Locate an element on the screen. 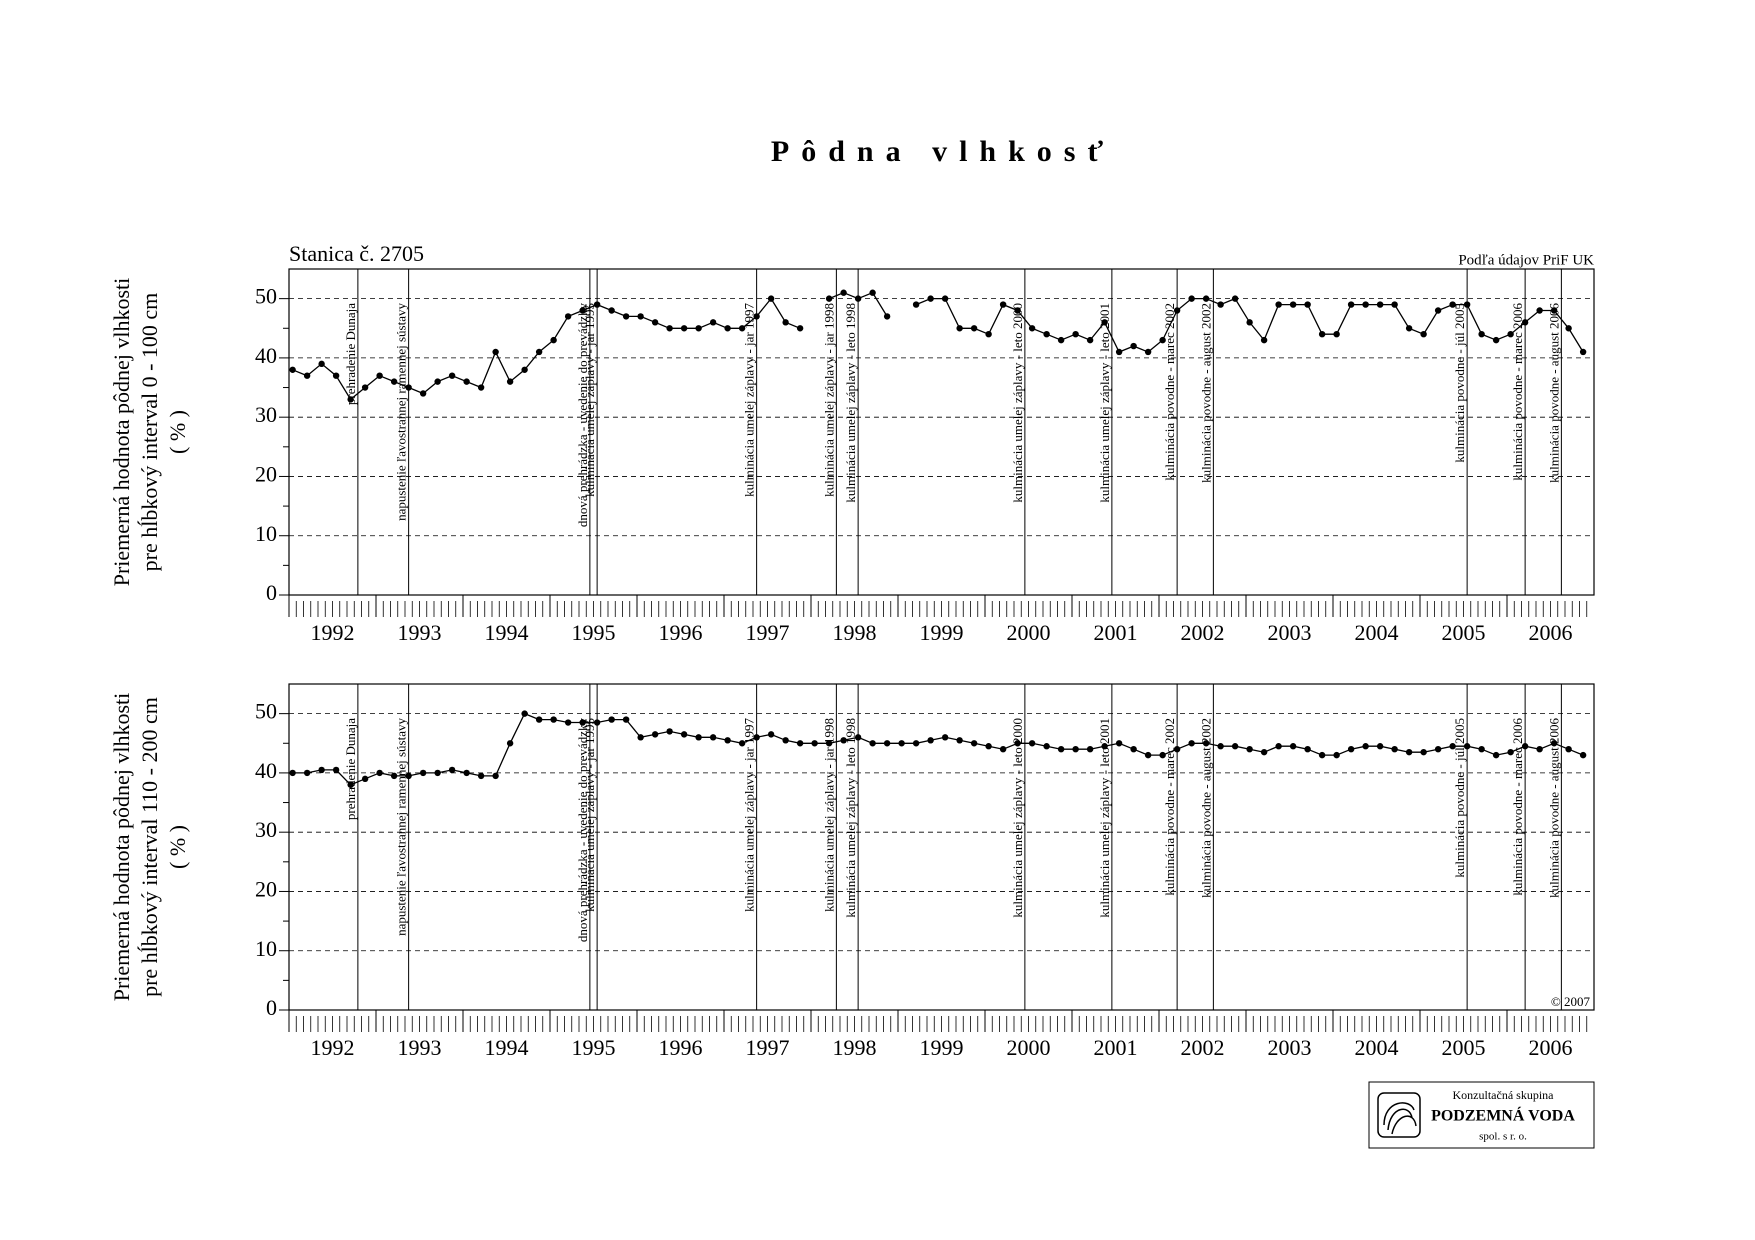 The height and width of the screenshot is (1240, 1755). event-label: kulminácia umelej záplavy - jar 1998 is located at coordinates (828, 400).